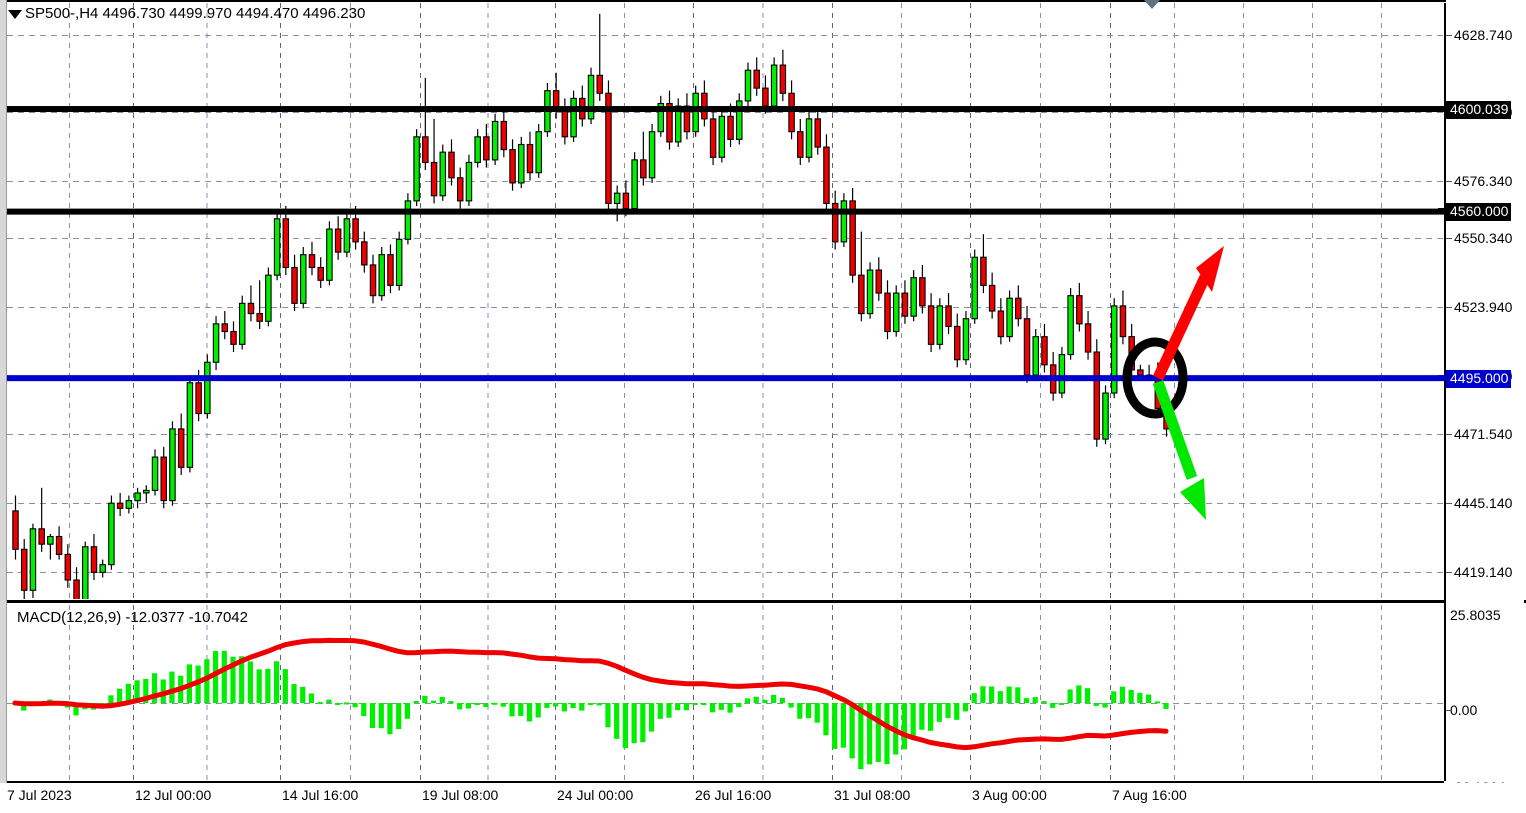  Describe the element at coordinates (1445, 392) in the screenshot. I see `axis-divider` at that location.